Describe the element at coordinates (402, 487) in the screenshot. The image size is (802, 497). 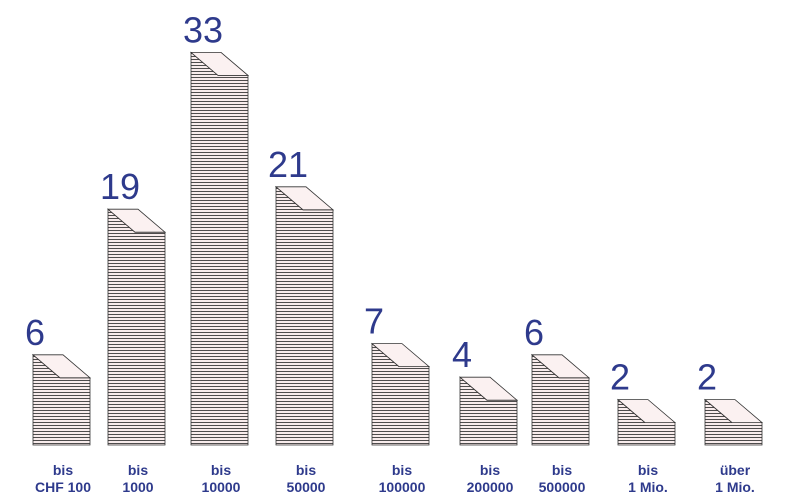
I see `category-label: 100000` at that location.